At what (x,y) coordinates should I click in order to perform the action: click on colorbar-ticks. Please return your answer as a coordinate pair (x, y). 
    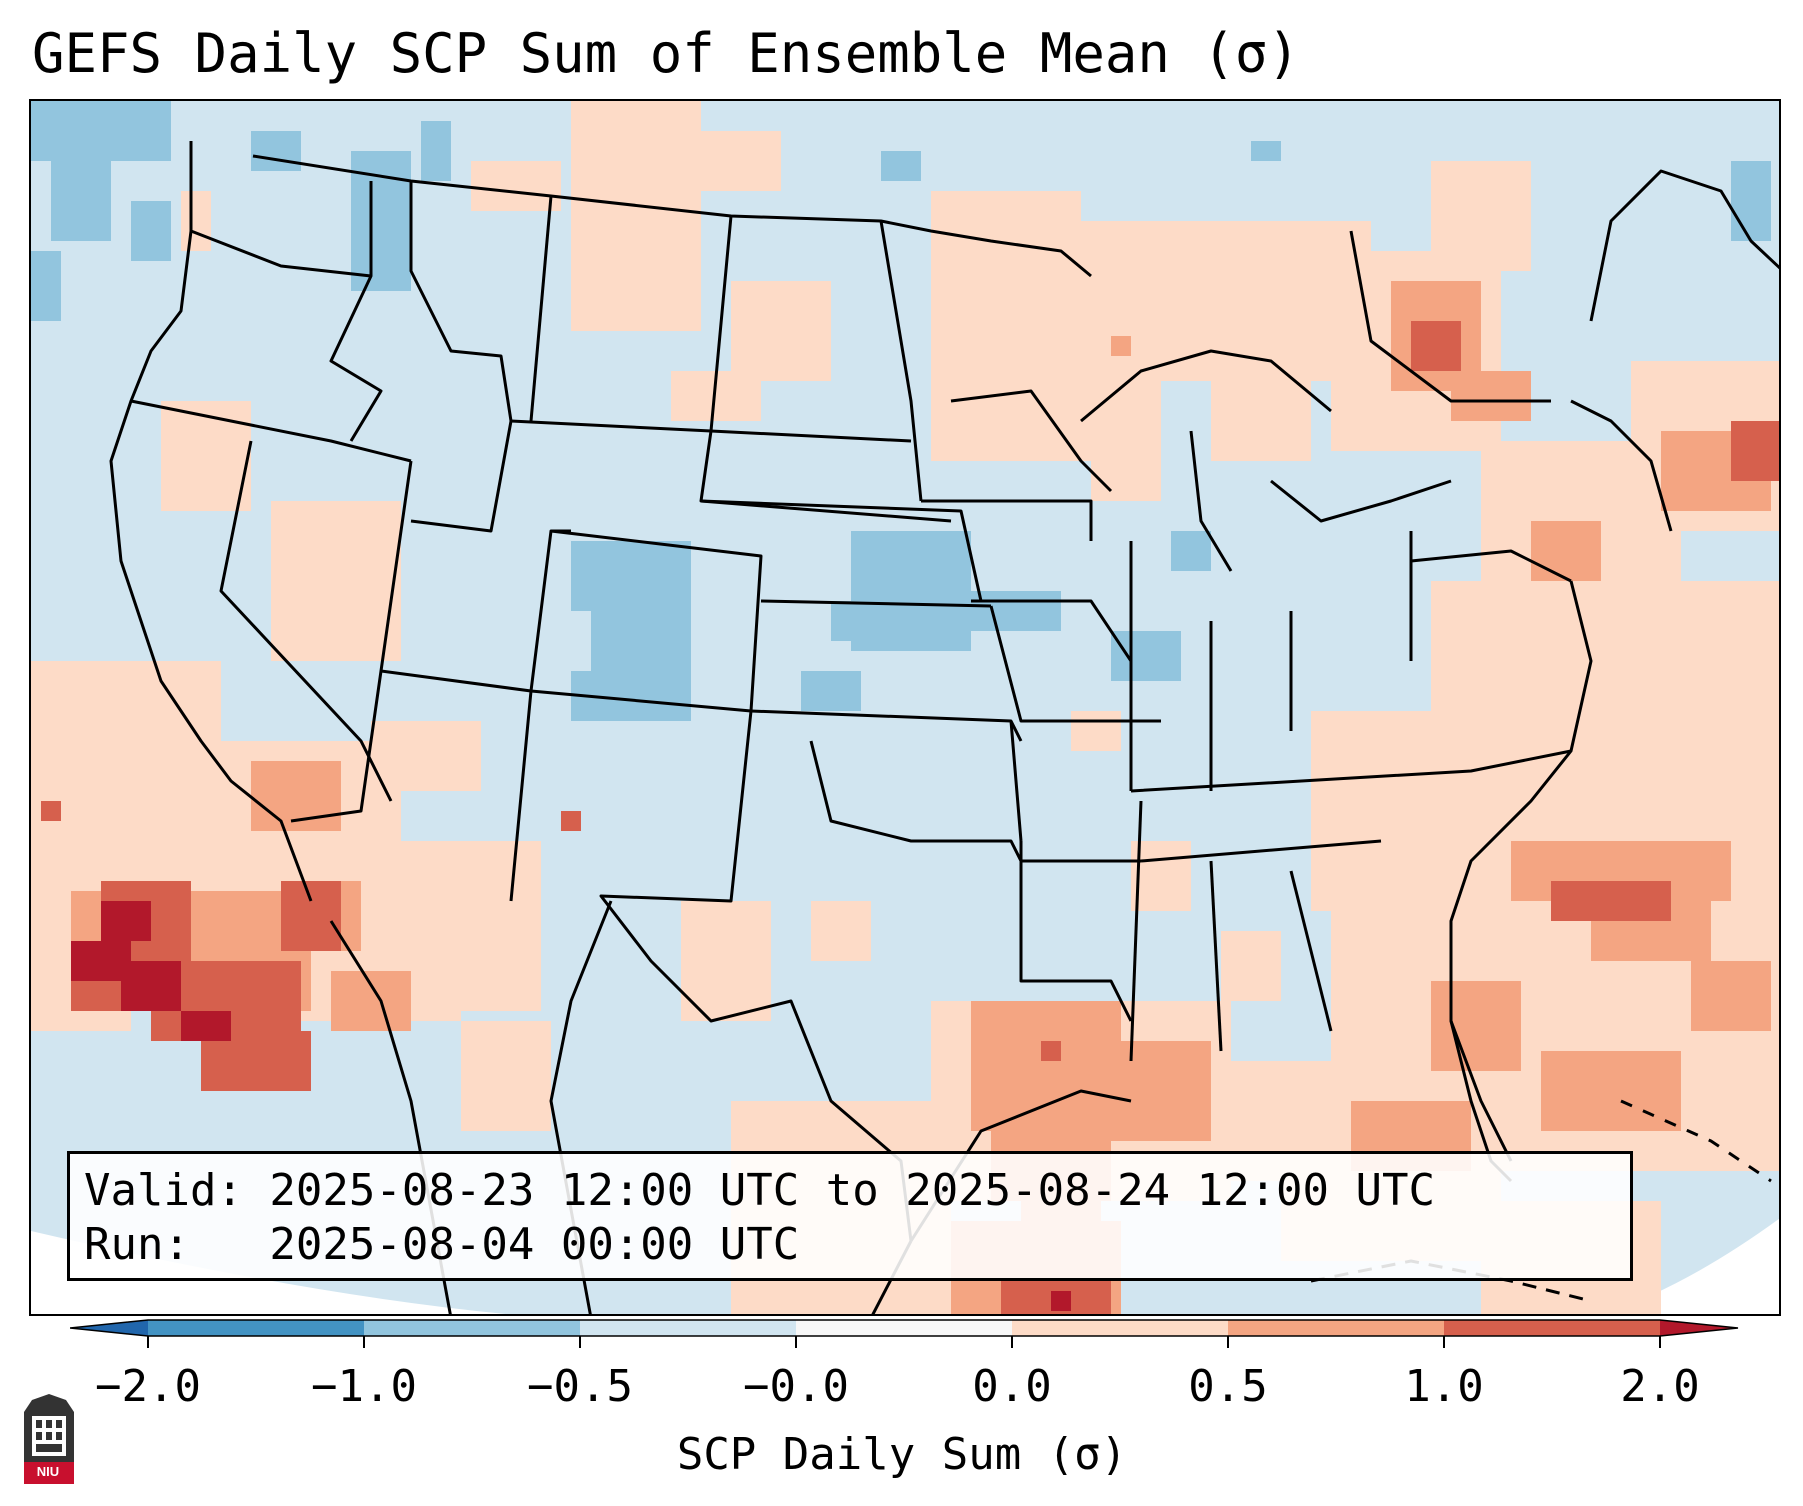
    Looking at the image, I should click on (904, 1342).